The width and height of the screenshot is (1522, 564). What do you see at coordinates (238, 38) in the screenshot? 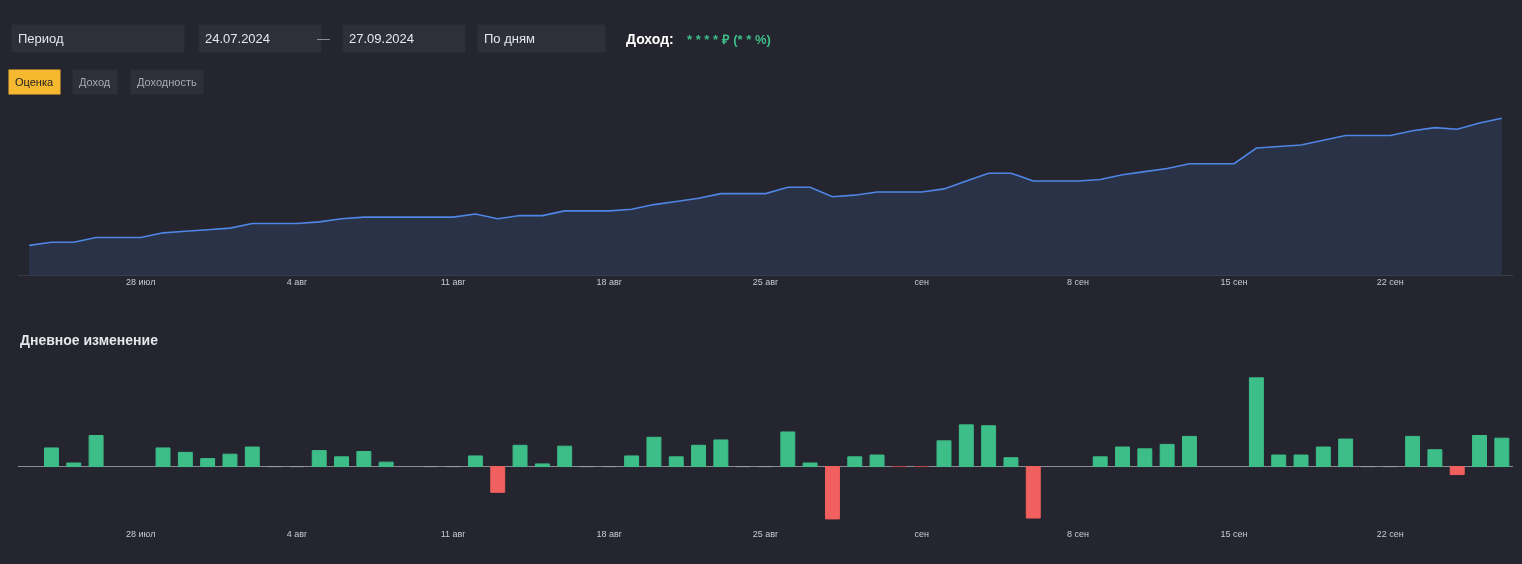
I see `text: 24.07.2024` at bounding box center [238, 38].